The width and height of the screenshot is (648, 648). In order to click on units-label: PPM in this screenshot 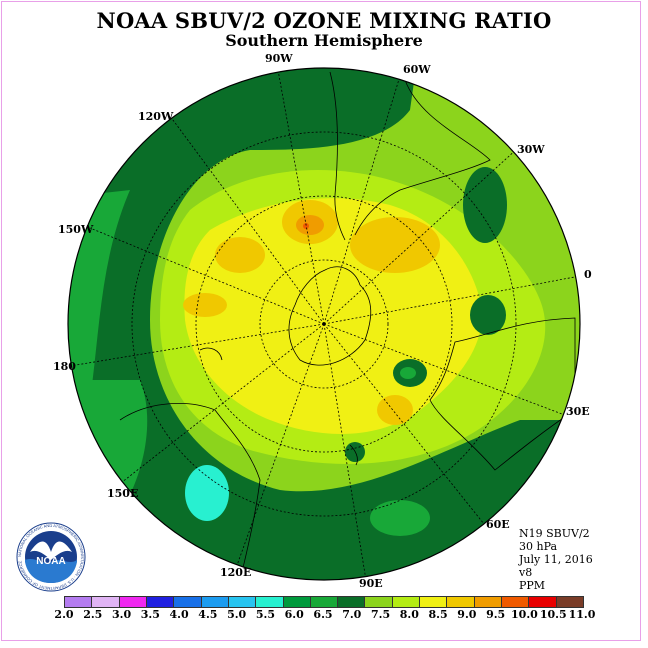, I will do `click(532, 585)`.